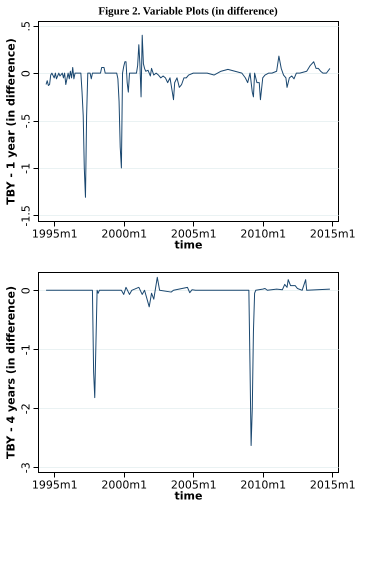 This screenshot has height=571, width=376. What do you see at coordinates (26, 408) in the screenshot?
I see `y-tick-label: -2` at bounding box center [26, 408].